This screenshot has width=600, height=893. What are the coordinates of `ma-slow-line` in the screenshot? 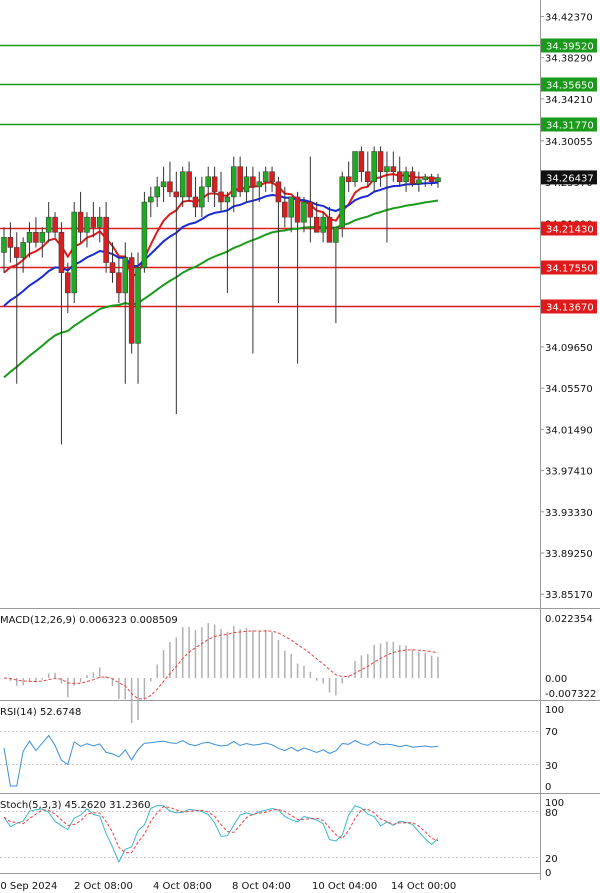 It's located at (221, 289).